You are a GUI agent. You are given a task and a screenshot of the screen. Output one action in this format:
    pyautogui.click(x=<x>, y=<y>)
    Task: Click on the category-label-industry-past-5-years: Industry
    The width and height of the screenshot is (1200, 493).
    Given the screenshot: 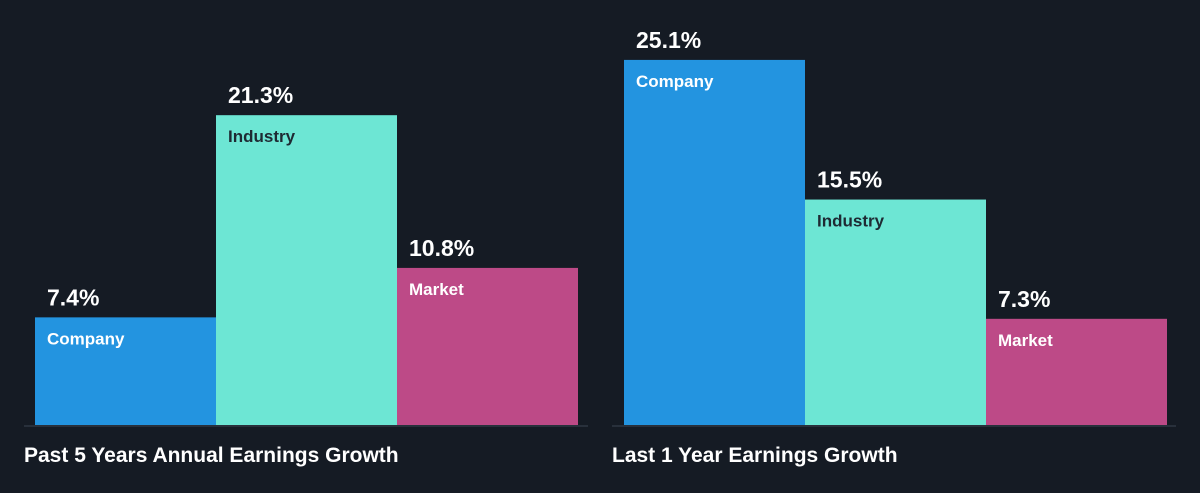 What is the action you would take?
    pyautogui.click(x=262, y=136)
    